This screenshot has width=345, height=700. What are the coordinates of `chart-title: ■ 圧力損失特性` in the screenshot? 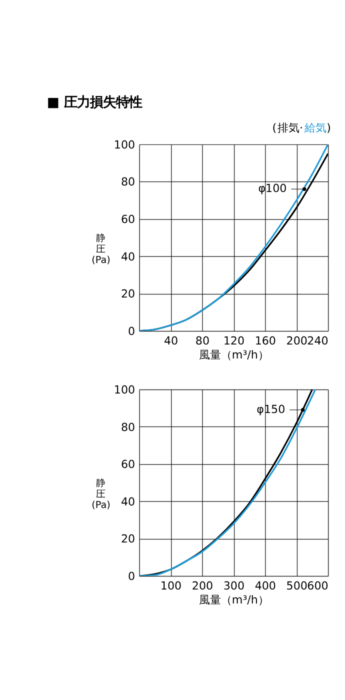 It's located at (94, 103).